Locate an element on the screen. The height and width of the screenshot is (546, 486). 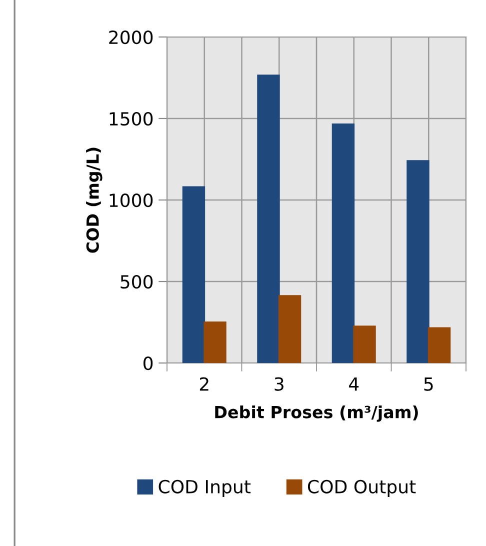
x-tick-label: 5 is located at coordinates (428, 384).